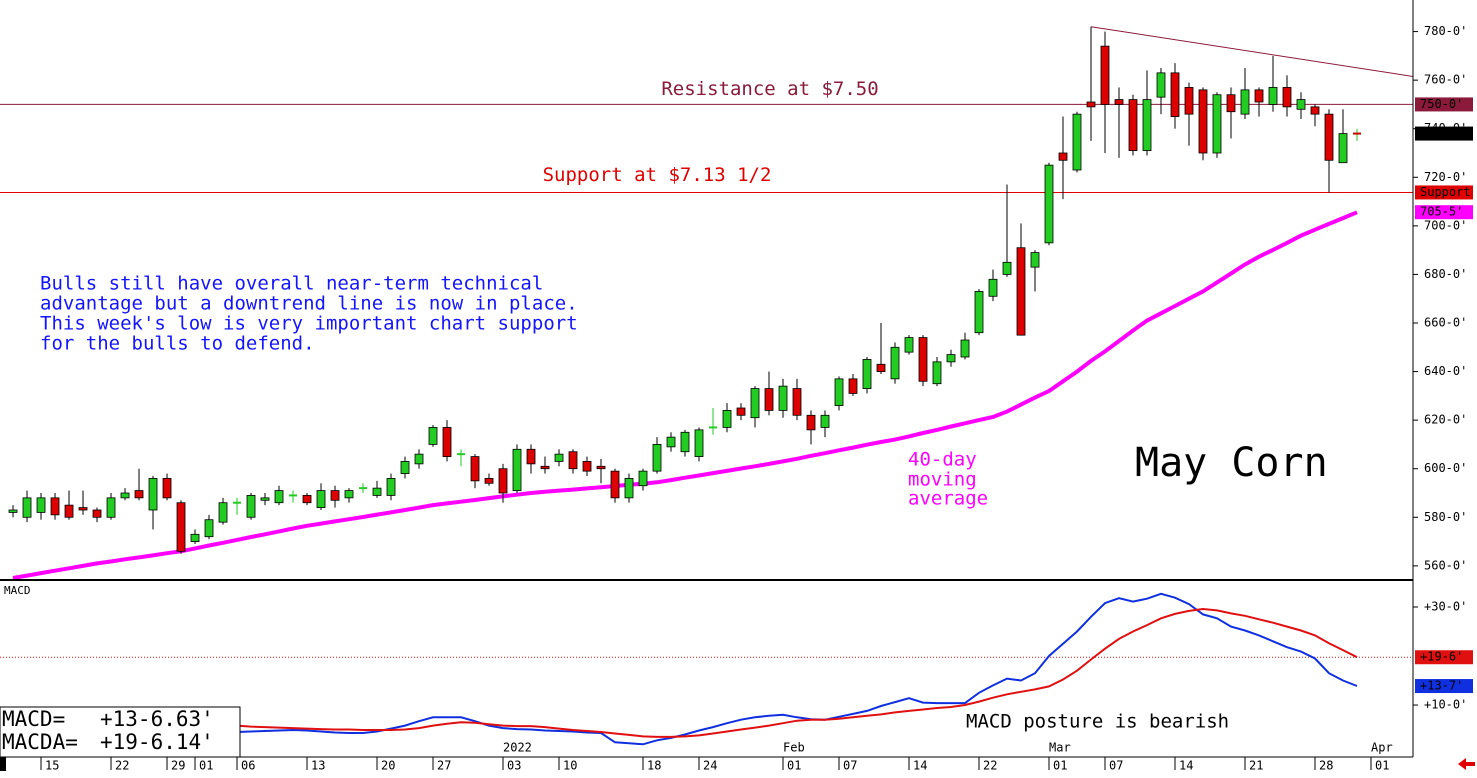 The height and width of the screenshot is (778, 1477). What do you see at coordinates (1445, 225) in the screenshot?
I see `y-tick-label: 700-0'` at bounding box center [1445, 225].